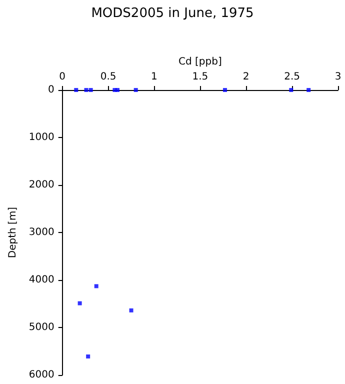  I want to click on x-tick-label: 2, so click(246, 77).